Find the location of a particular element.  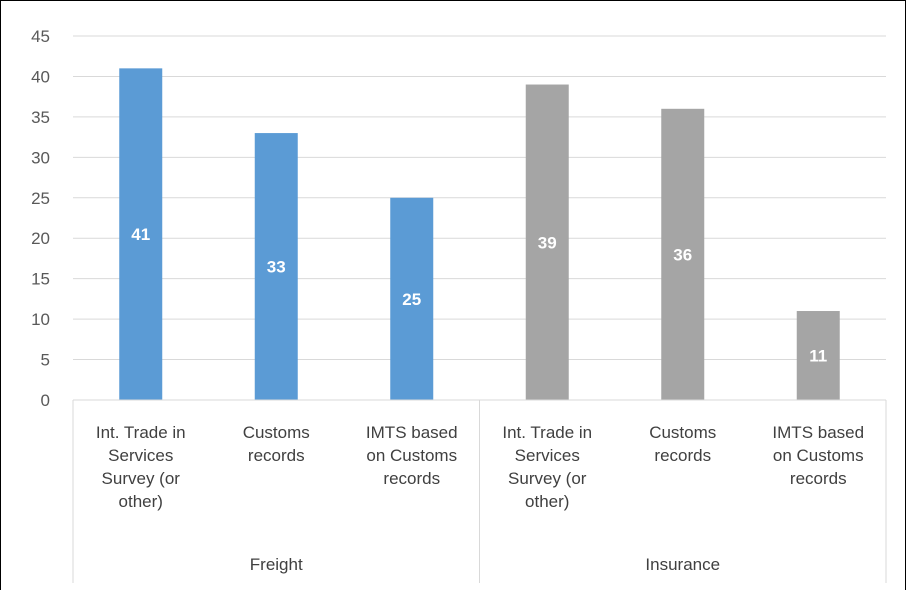

data-label: 11 is located at coordinates (818, 356).